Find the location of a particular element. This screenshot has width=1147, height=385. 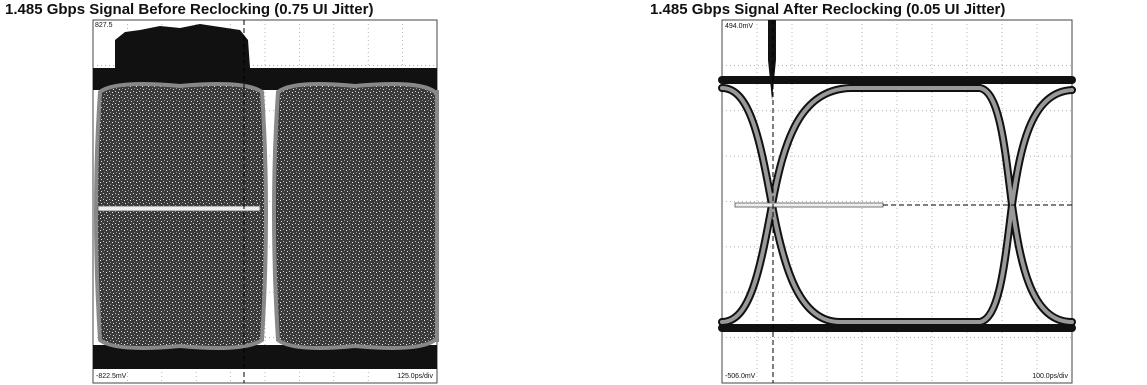

top-label: 827.5 is located at coordinates (104, 25).